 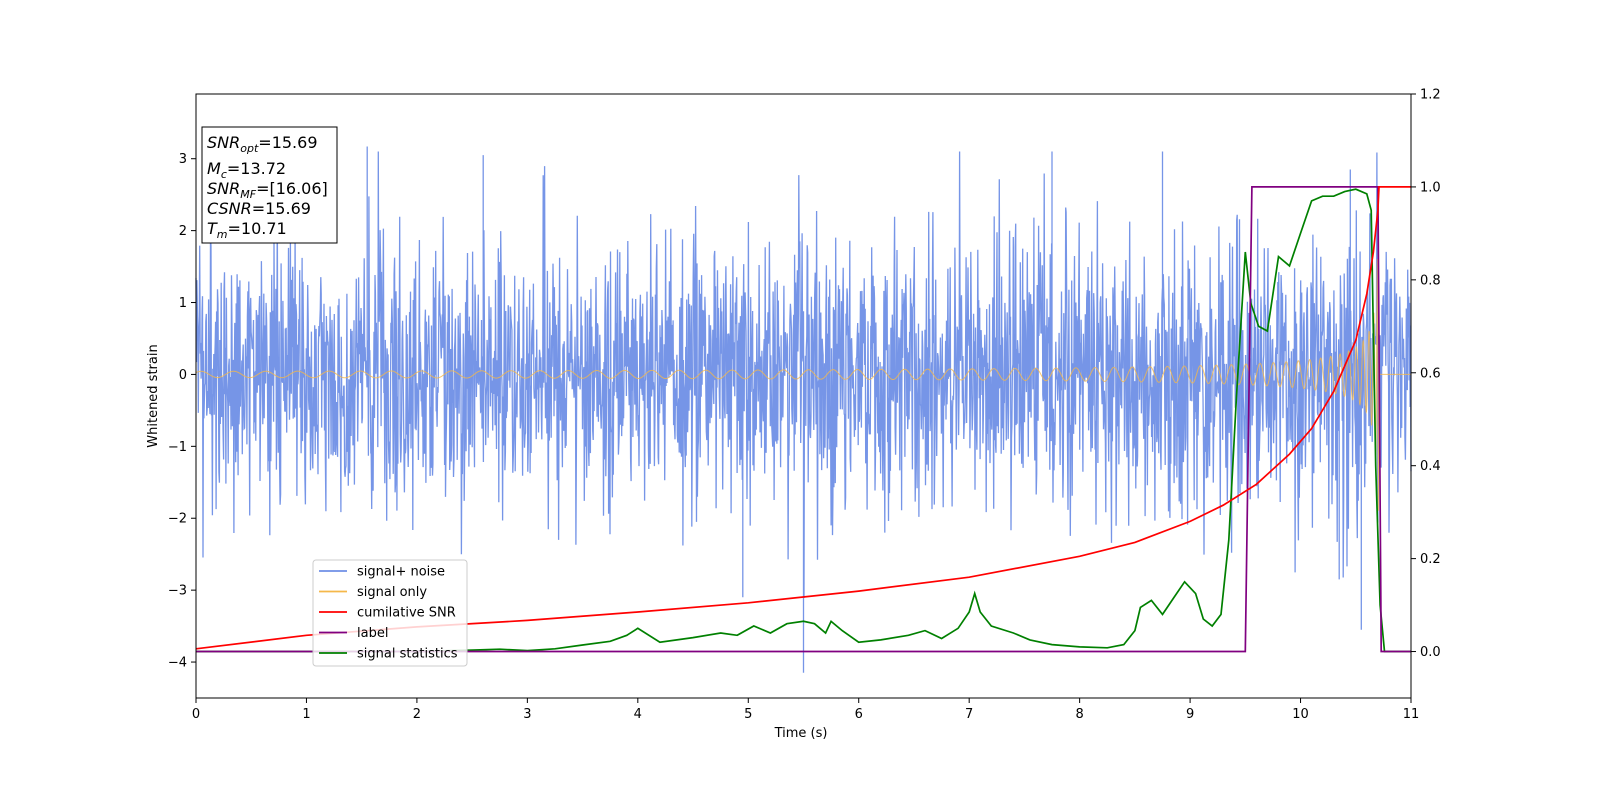 What do you see at coordinates (246, 170) in the screenshot?
I see `stat-mc: Mc=13.72` at bounding box center [246, 170].